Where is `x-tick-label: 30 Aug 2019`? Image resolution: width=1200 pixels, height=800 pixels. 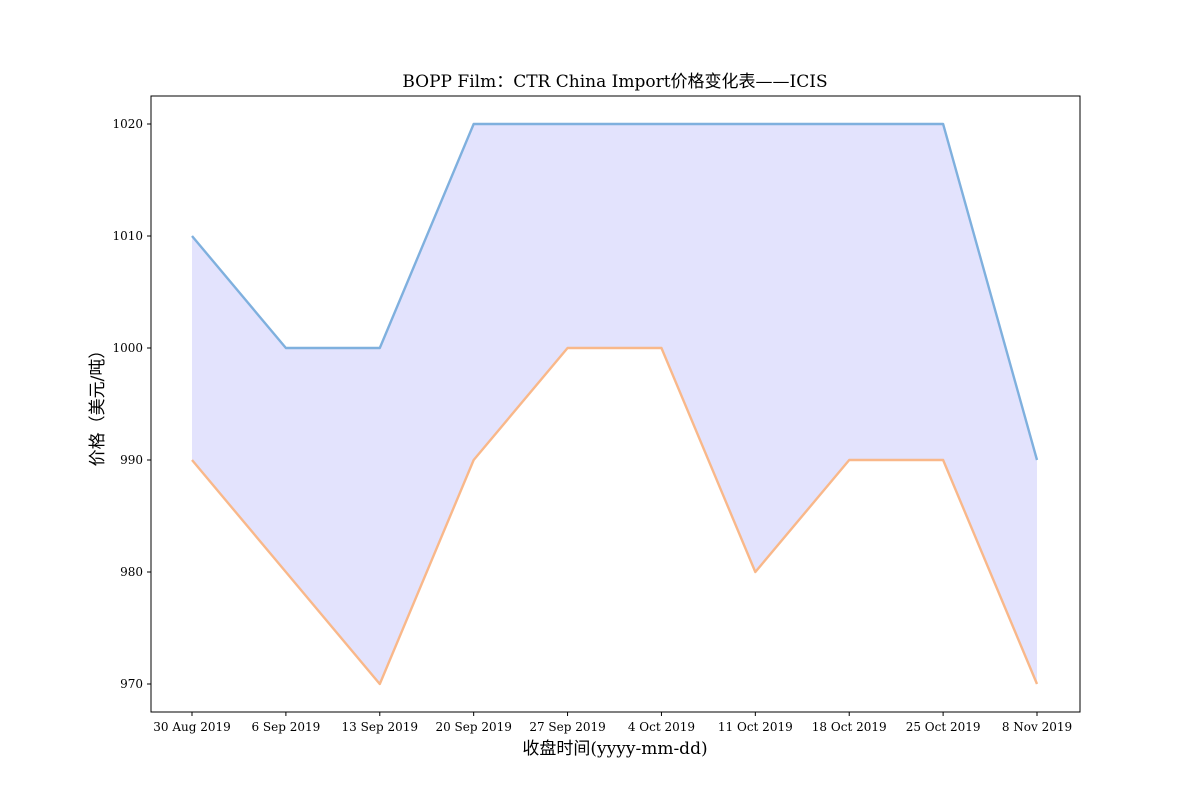
x-tick-label: 30 Aug 2019 is located at coordinates (192, 727).